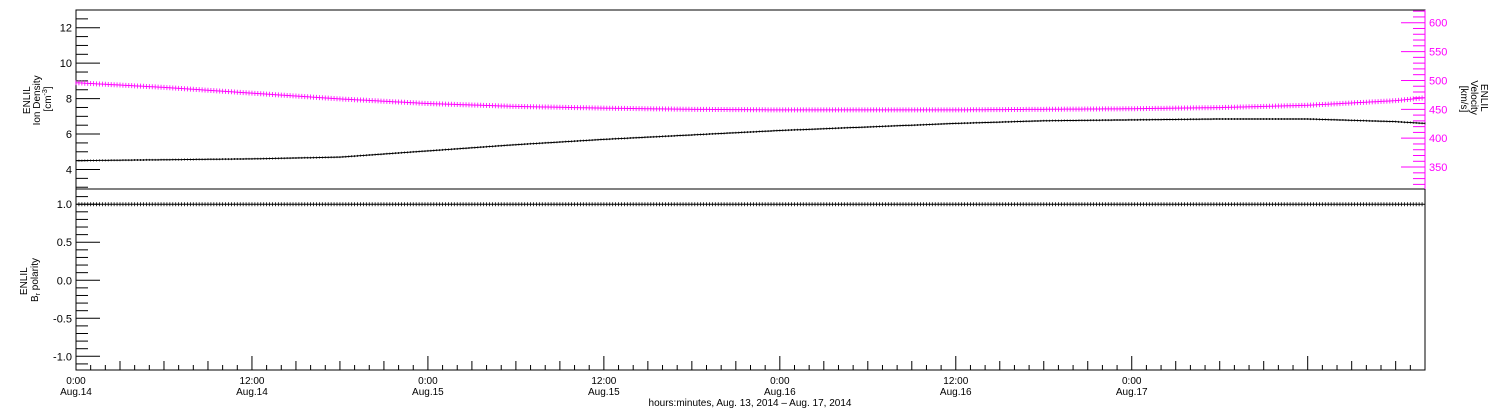  Describe the element at coordinates (66, 64) in the screenshot. I see `density-tick-label: 10` at that location.